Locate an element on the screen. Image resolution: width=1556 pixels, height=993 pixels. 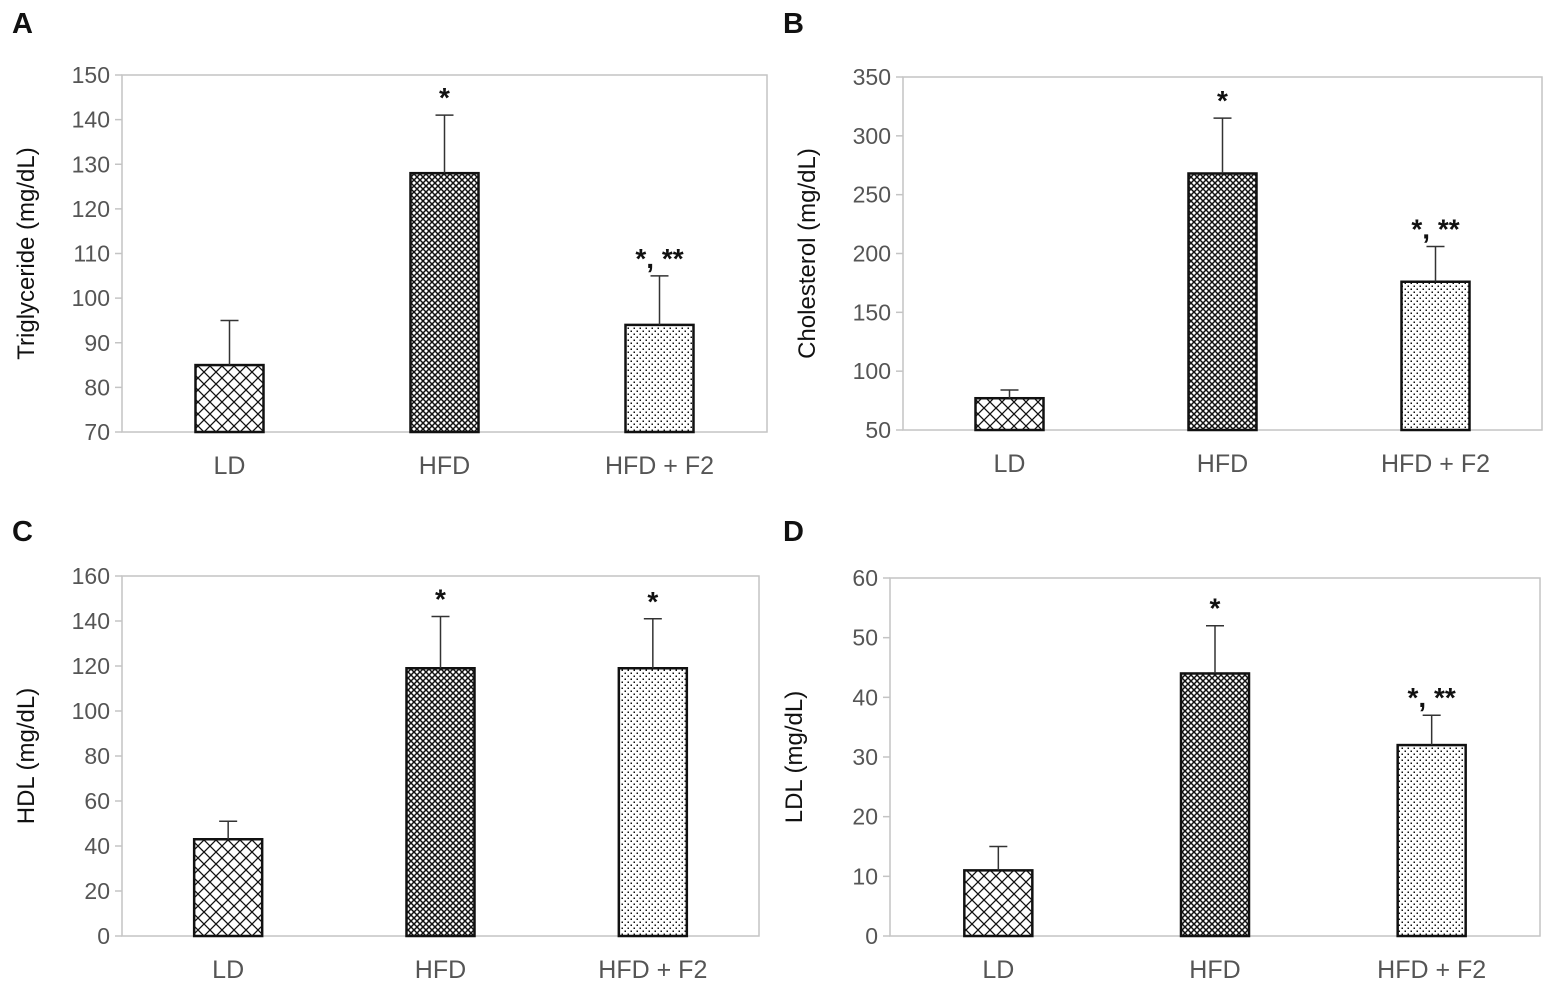
y-tick-label: 160 is located at coordinates (91, 576).